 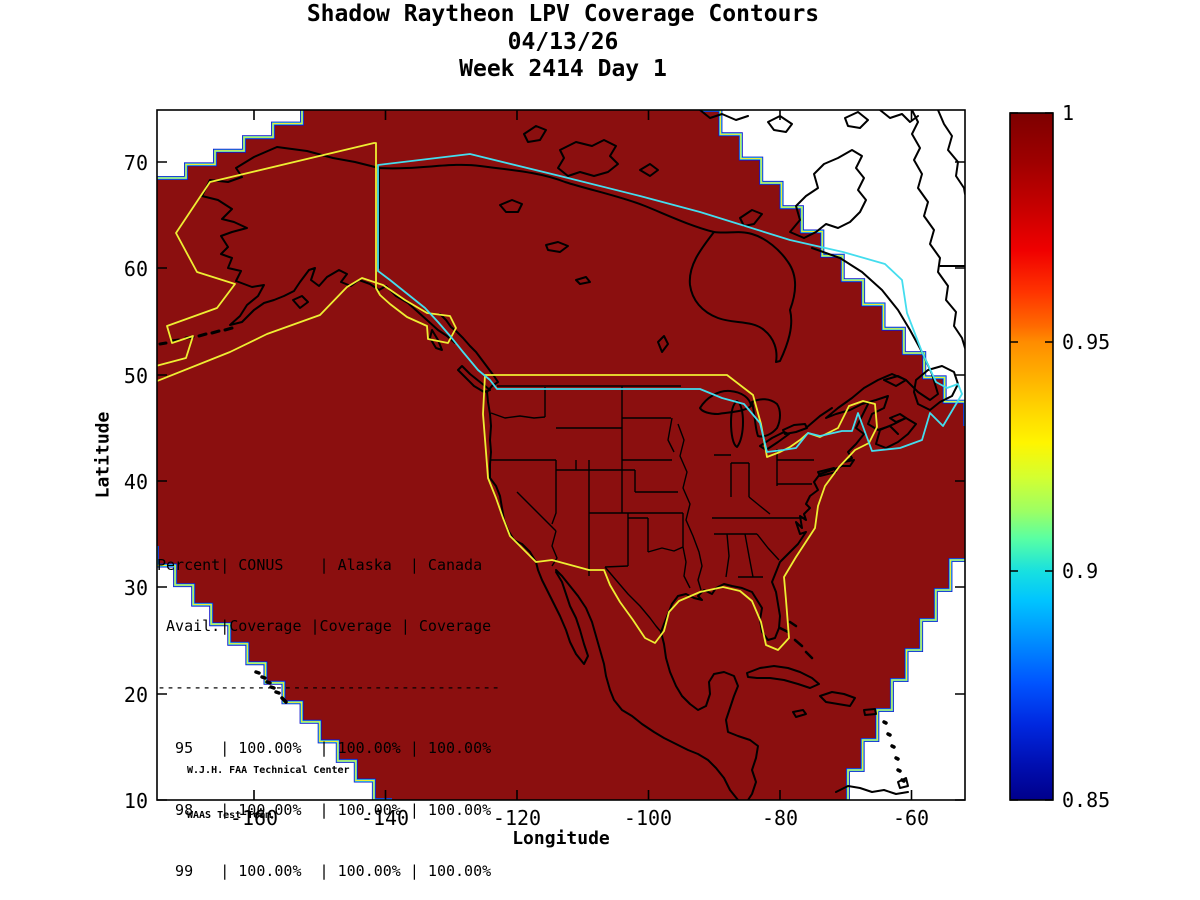 What do you see at coordinates (324, 626) in the screenshot?
I see `coverage-table-header-2: Avail.|Coverage |Coverage | Coverage` at bounding box center [324, 626].